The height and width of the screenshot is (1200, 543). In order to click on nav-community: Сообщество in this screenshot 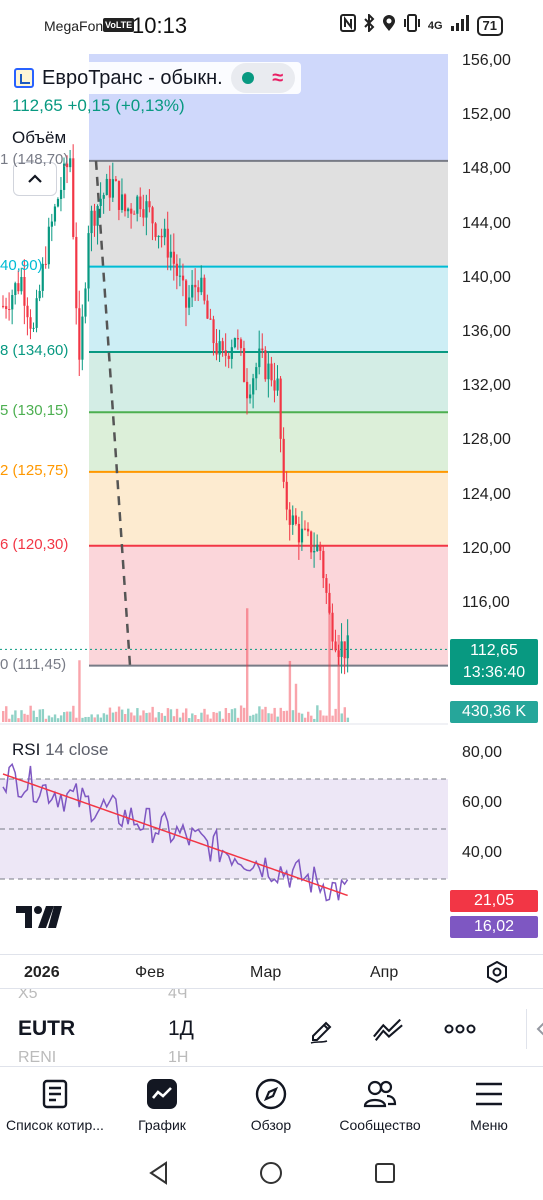, I will do `click(380, 1103)`.